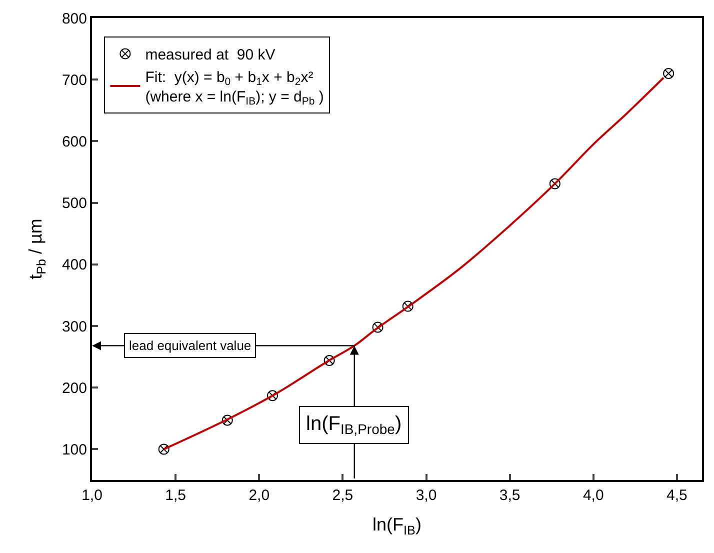 This screenshot has width=714, height=553. What do you see at coordinates (210, 55) in the screenshot?
I see `legend-label: measured at 90 kV` at bounding box center [210, 55].